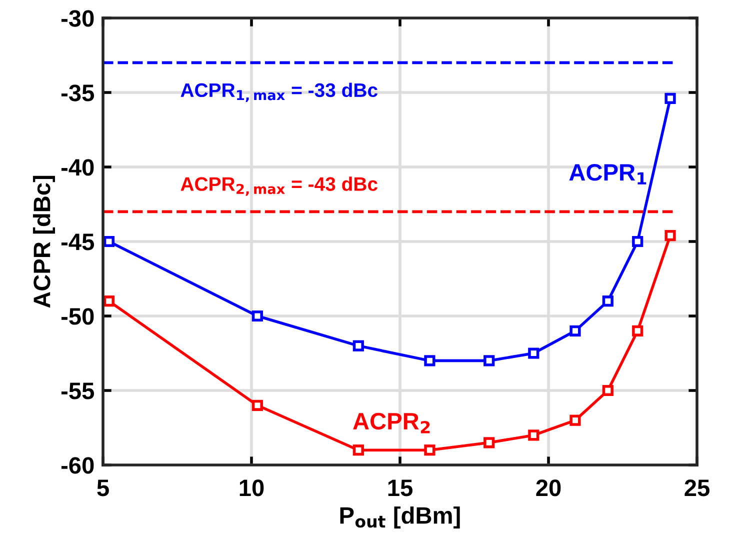 The height and width of the screenshot is (557, 729). Describe the element at coordinates (279, 186) in the screenshot. I see `ref-line-label: ACPR$_{2,max}$ = -43 dBc` at that location.